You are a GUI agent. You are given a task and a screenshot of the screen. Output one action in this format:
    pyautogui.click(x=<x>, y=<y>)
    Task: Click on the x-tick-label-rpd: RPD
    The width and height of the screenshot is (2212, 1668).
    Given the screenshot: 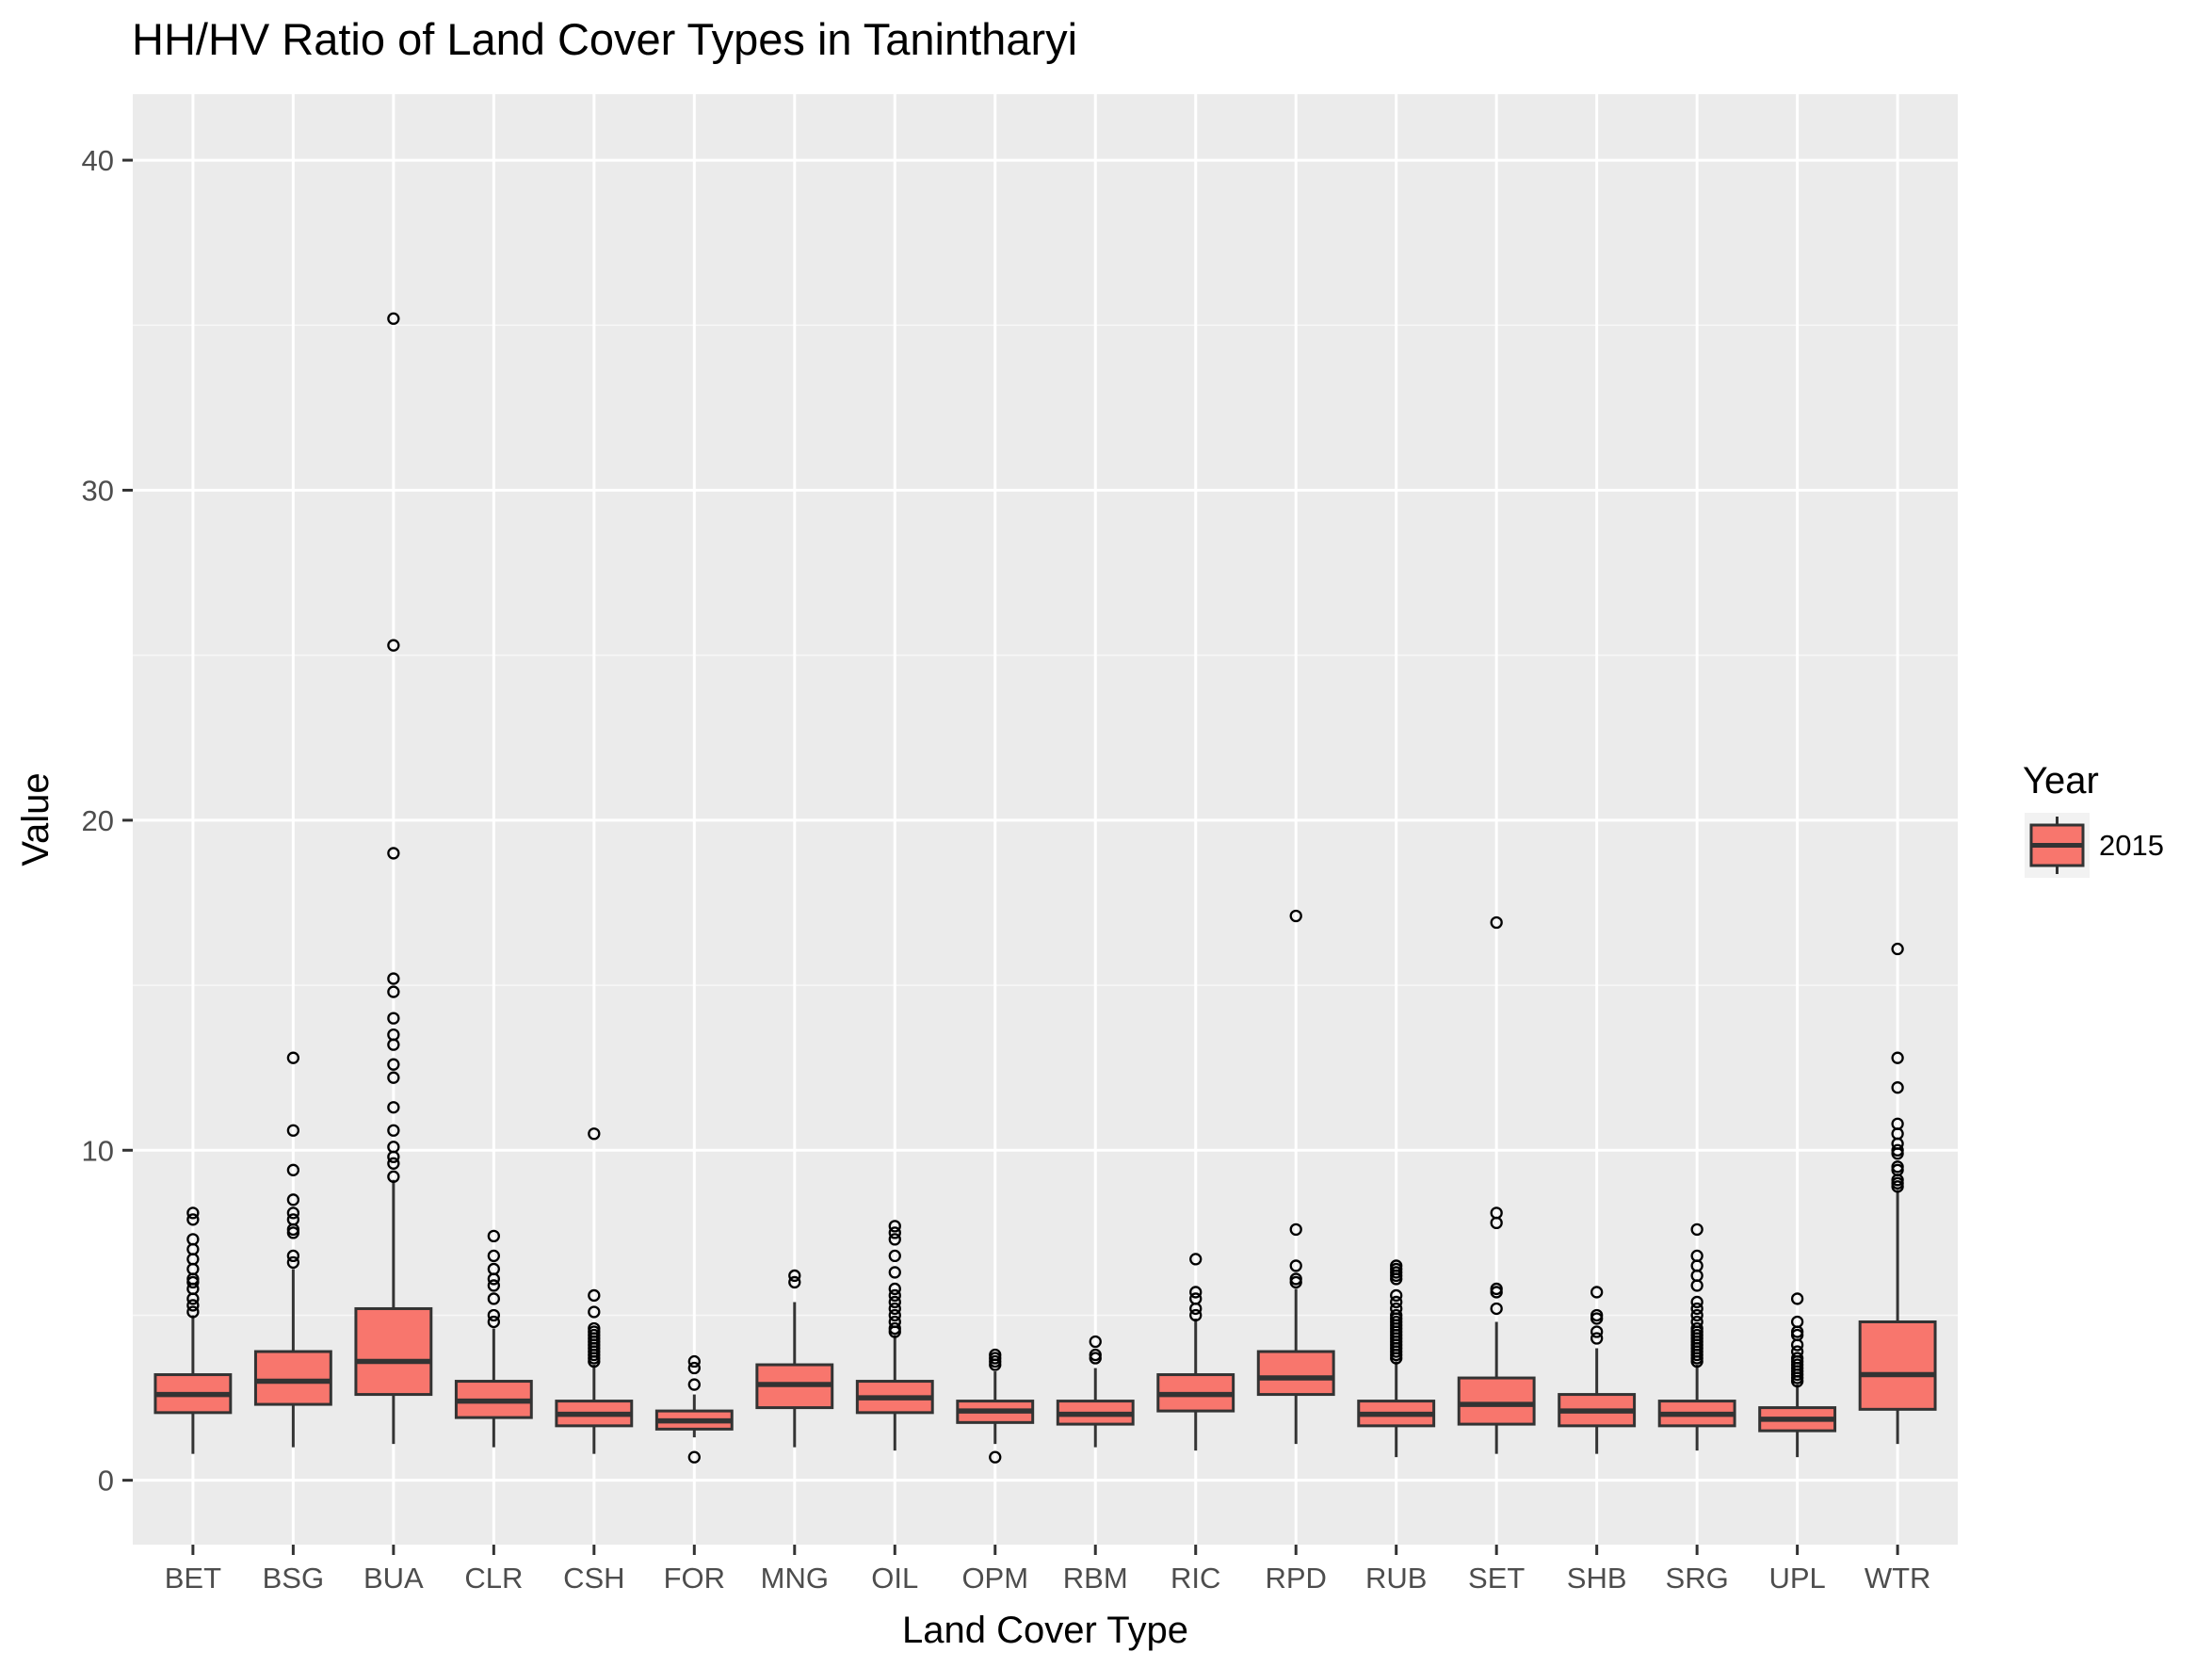 What is the action you would take?
    pyautogui.click(x=1295, y=1578)
    